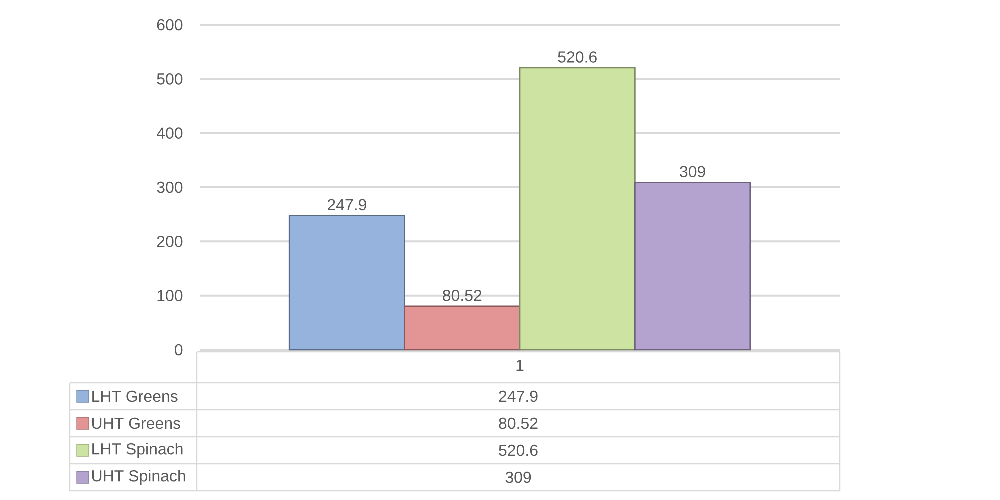 The width and height of the screenshot is (1000, 500). Describe the element at coordinates (520, 366) in the screenshot. I see `x-tick-label: 1` at that location.